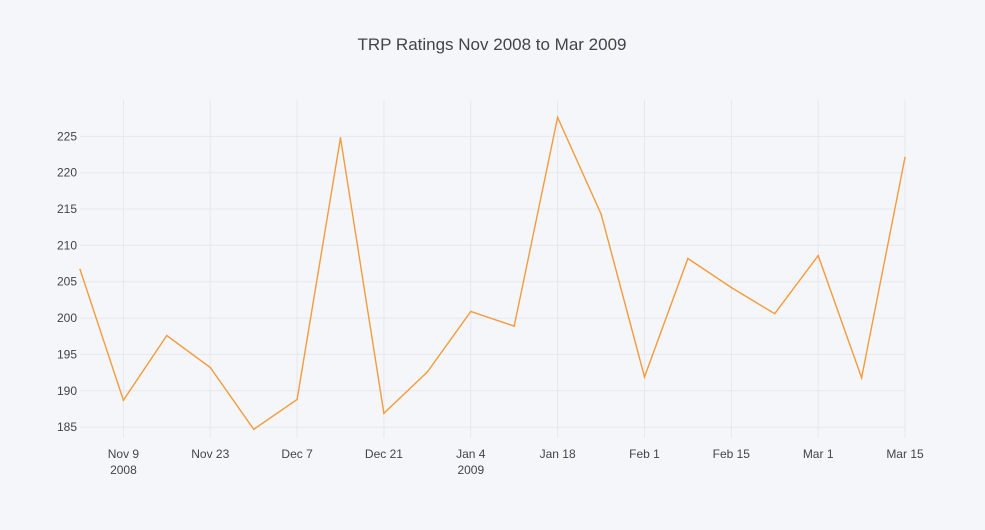  I want to click on x-tick-year-label: 2009, so click(470, 470).